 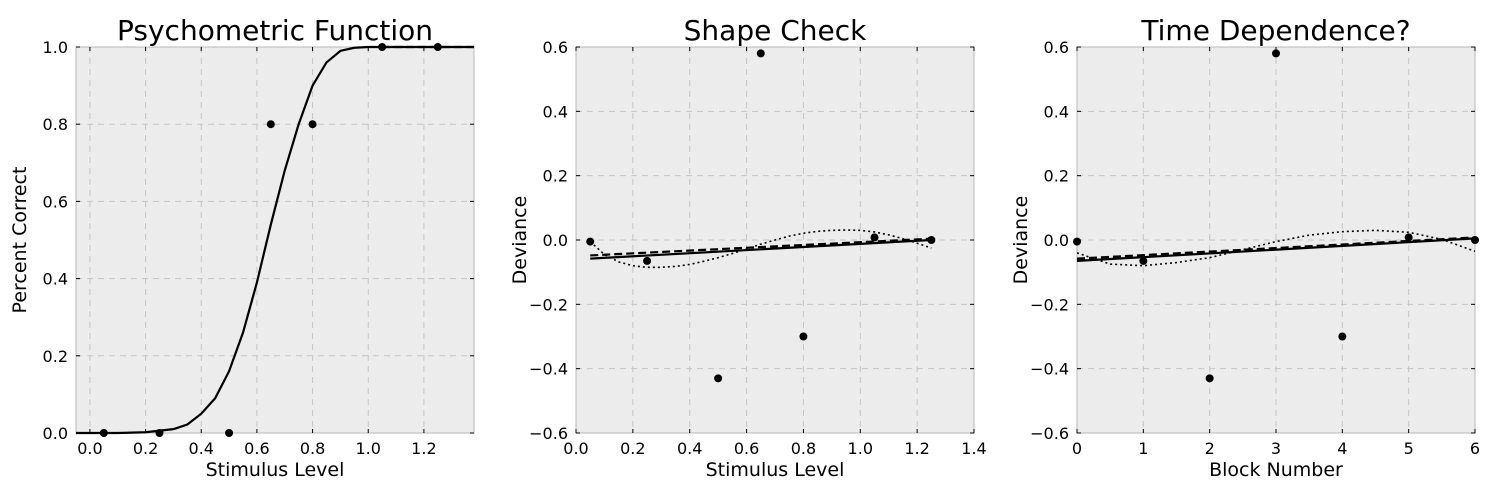 I want to click on x-tick-label: 0, so click(x=1077, y=448).